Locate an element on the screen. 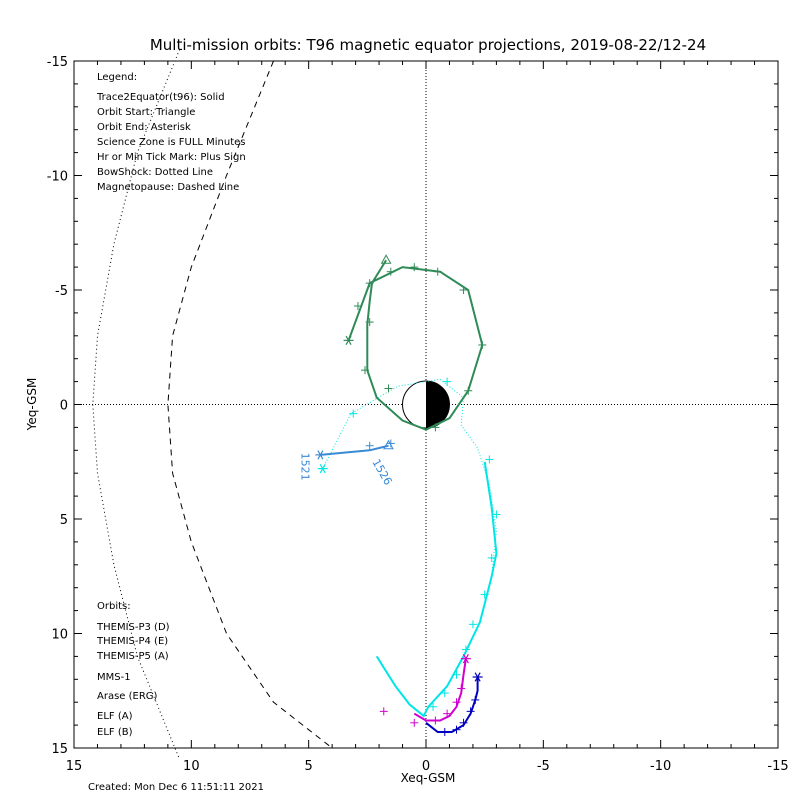 Image resolution: width=800 pixels, height=800 pixels. end-marker-themis-p3-d is located at coordinates (322, 468).